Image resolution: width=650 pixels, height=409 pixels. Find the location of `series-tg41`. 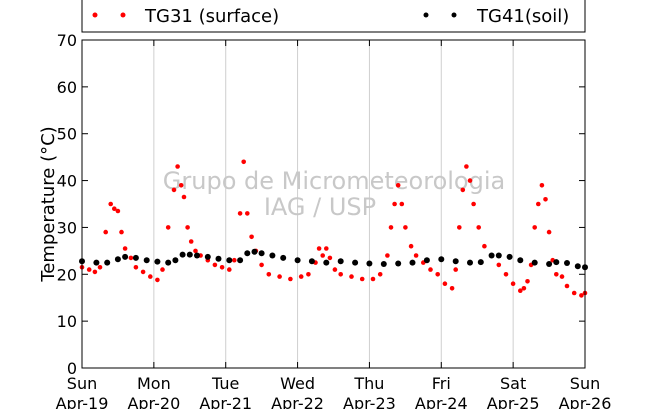

series-tg41 is located at coordinates (333, 259).